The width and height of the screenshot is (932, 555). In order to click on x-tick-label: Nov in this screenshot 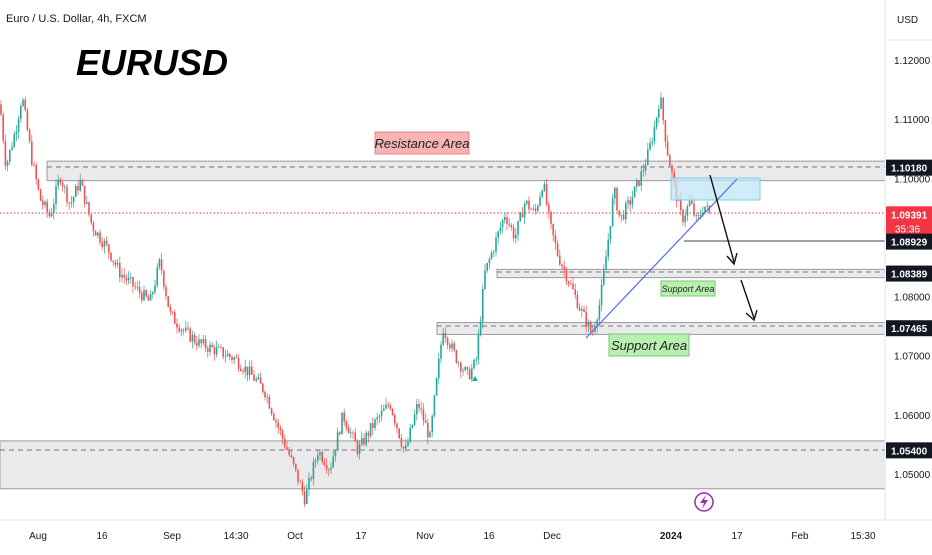, I will do `click(425, 536)`.